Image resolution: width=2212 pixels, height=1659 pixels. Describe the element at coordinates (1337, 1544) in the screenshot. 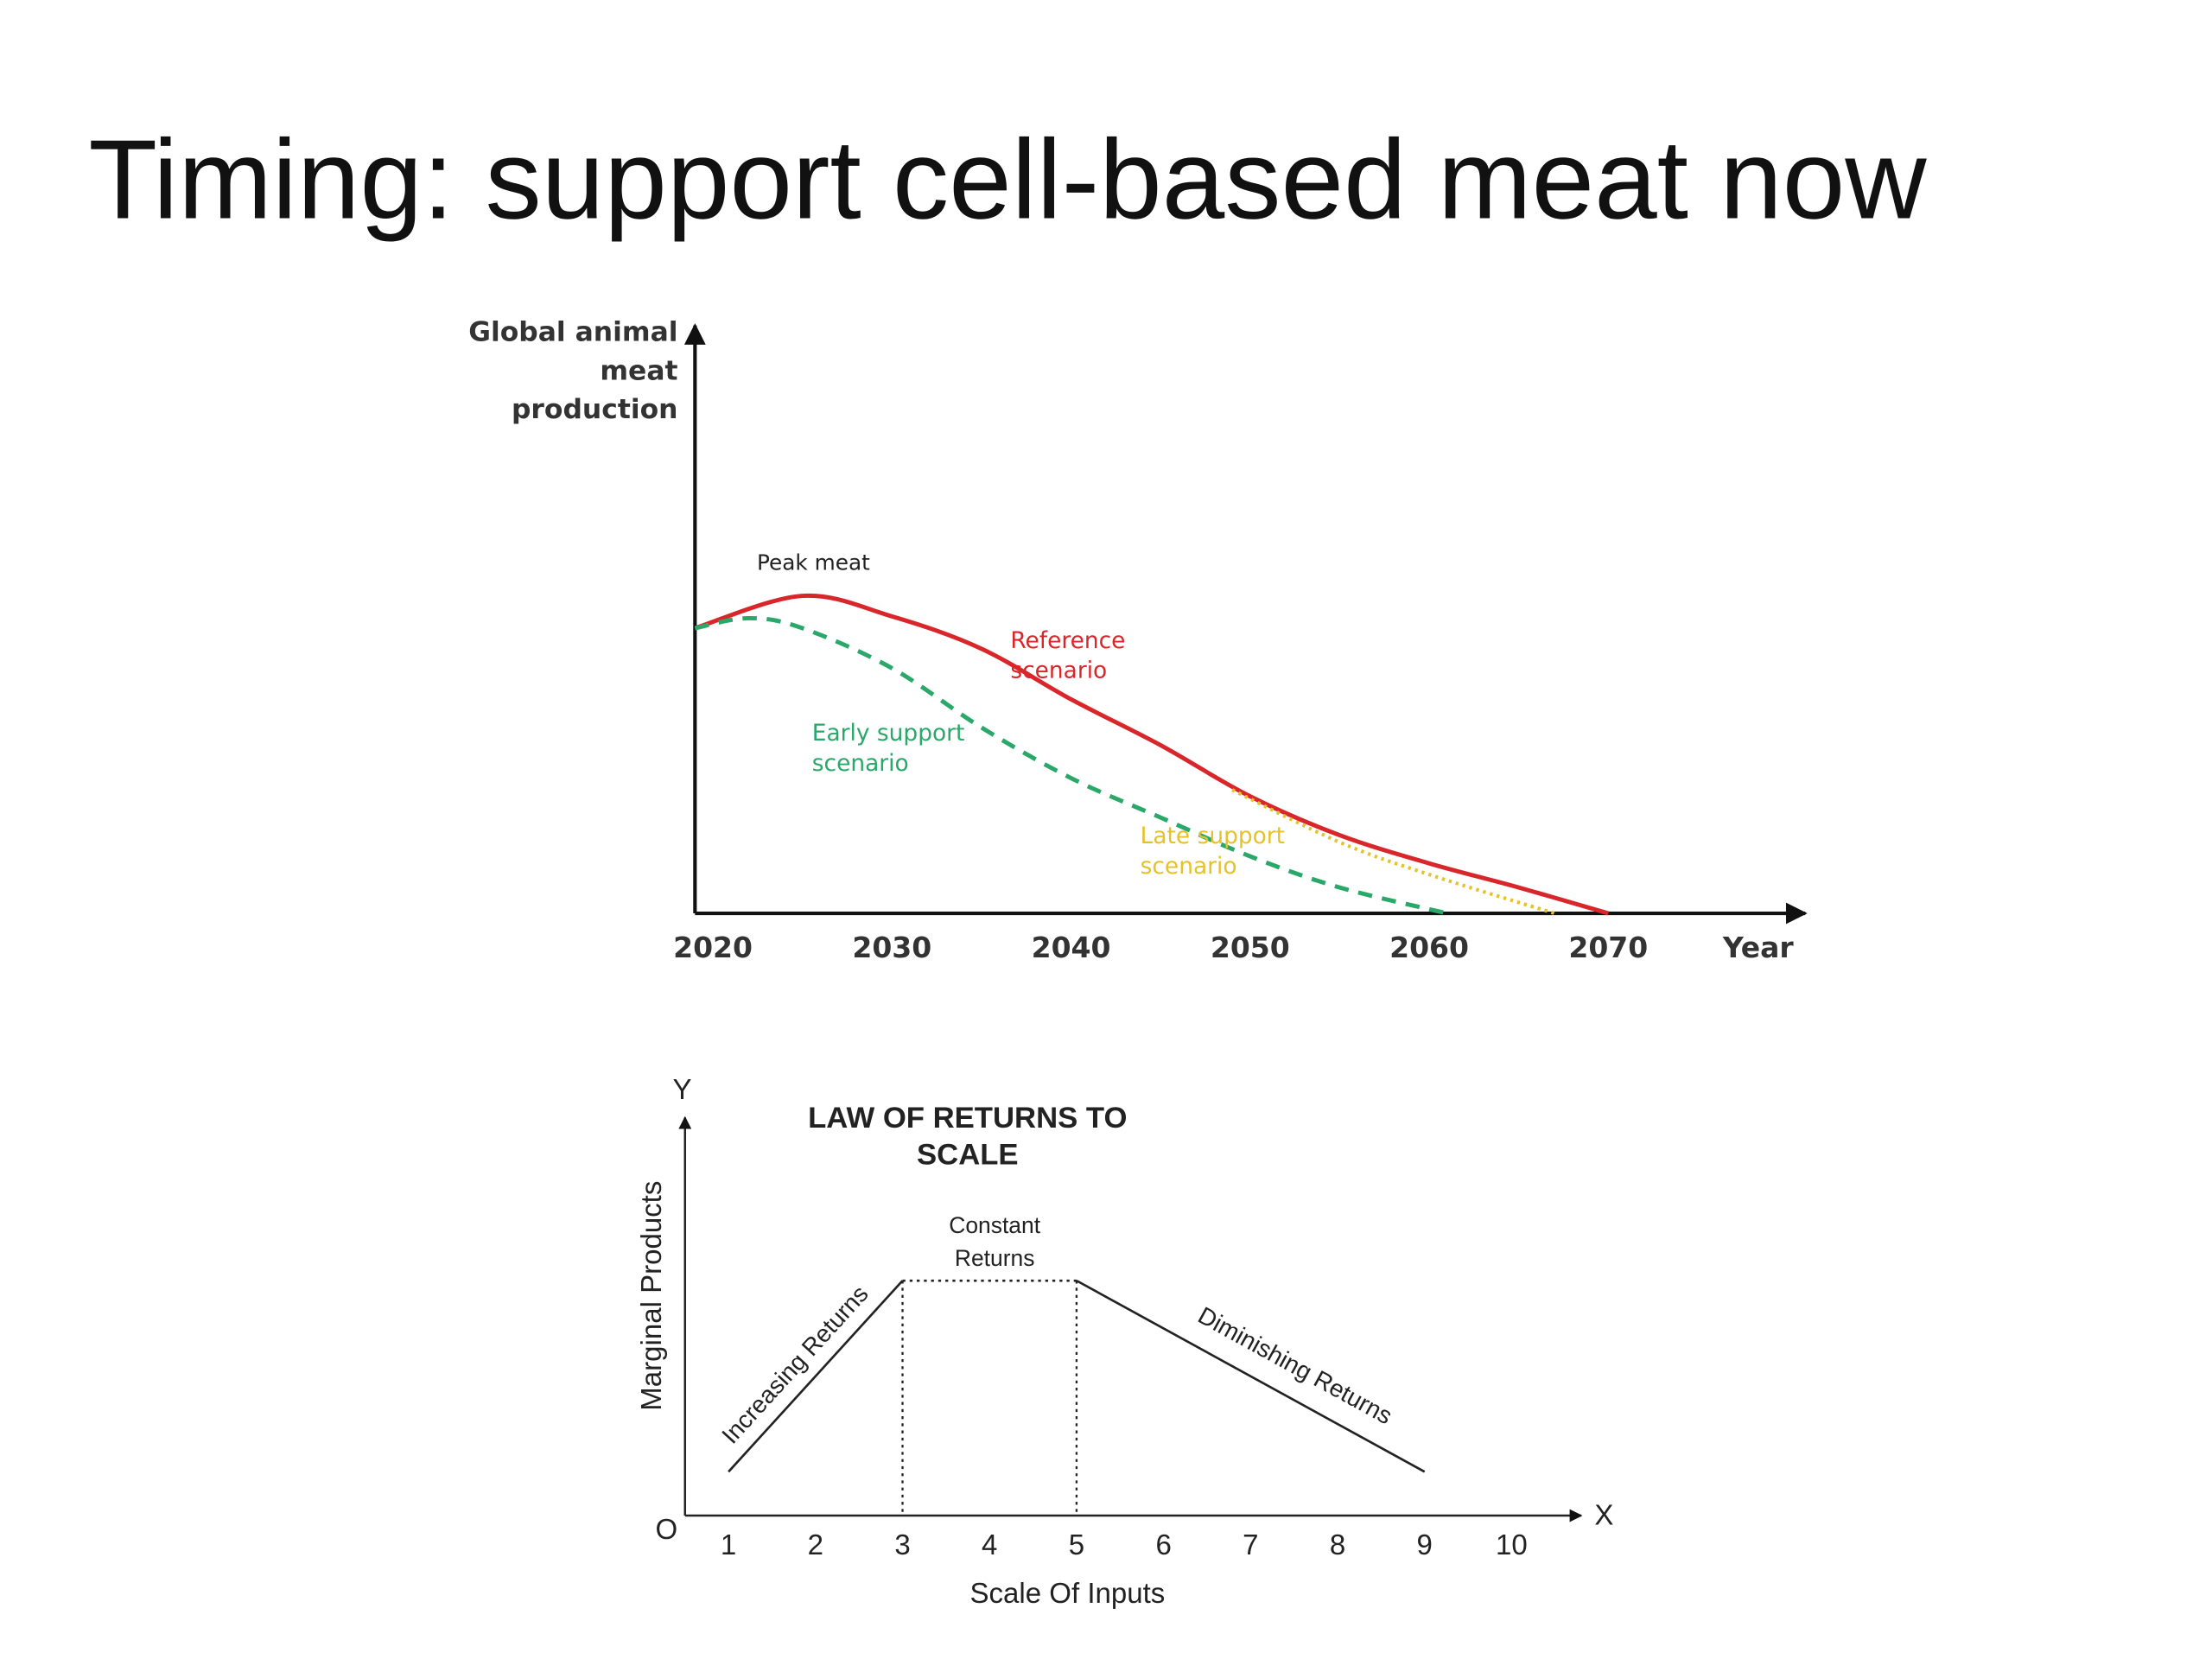

I see `x-tick-label: 8` at that location.